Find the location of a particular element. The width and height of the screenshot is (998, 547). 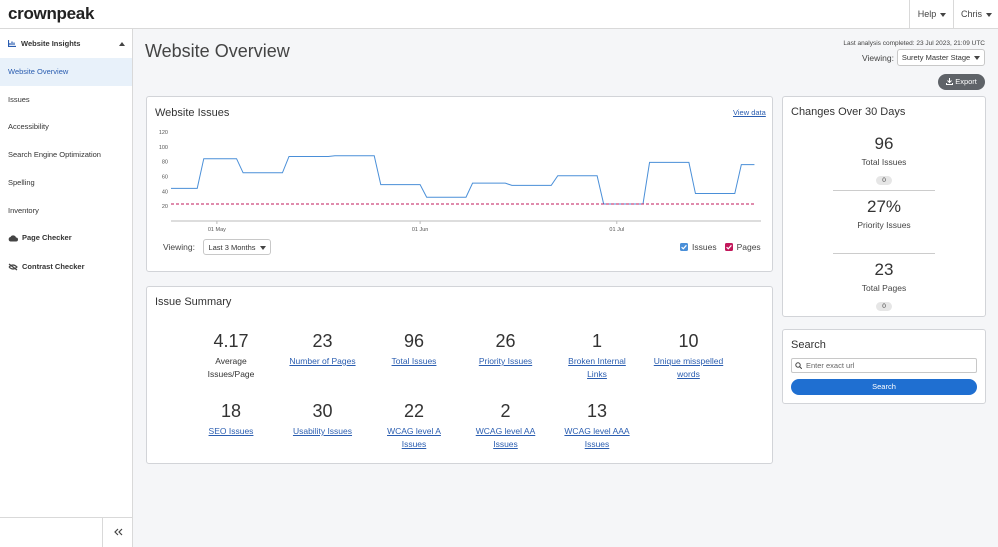

x-tick-label: 01 Jul is located at coordinates (616, 230).